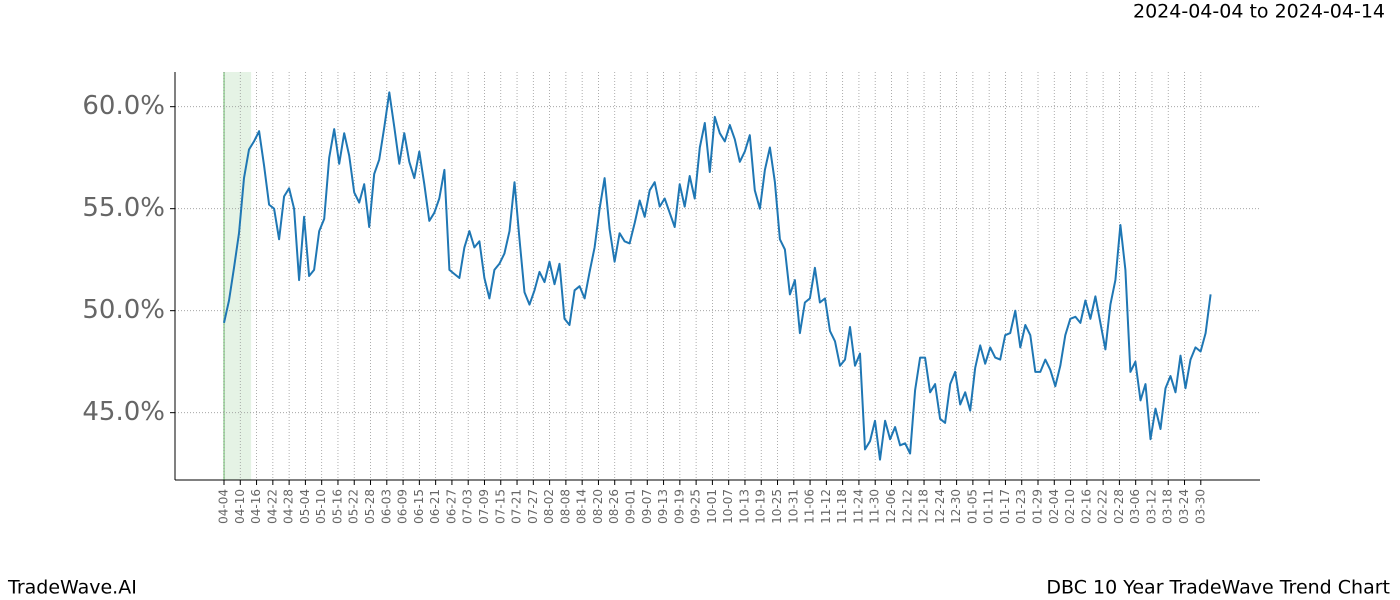 Image resolution: width=1400 pixels, height=600 pixels. What do you see at coordinates (598, 506) in the screenshot?
I see `x-tick-label: 08-20` at bounding box center [598, 506].